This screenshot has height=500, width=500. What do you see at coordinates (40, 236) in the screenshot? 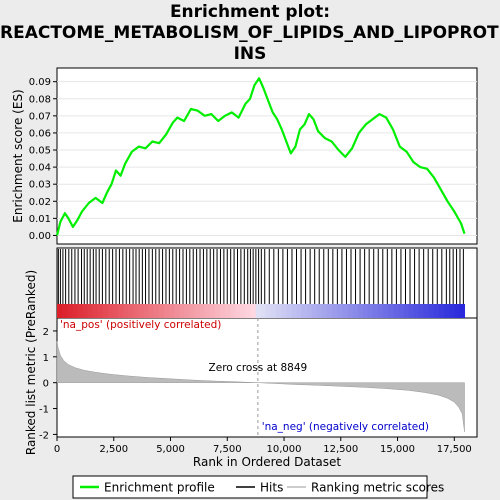
I see `es-ytick-label: 0.00` at bounding box center [40, 236].